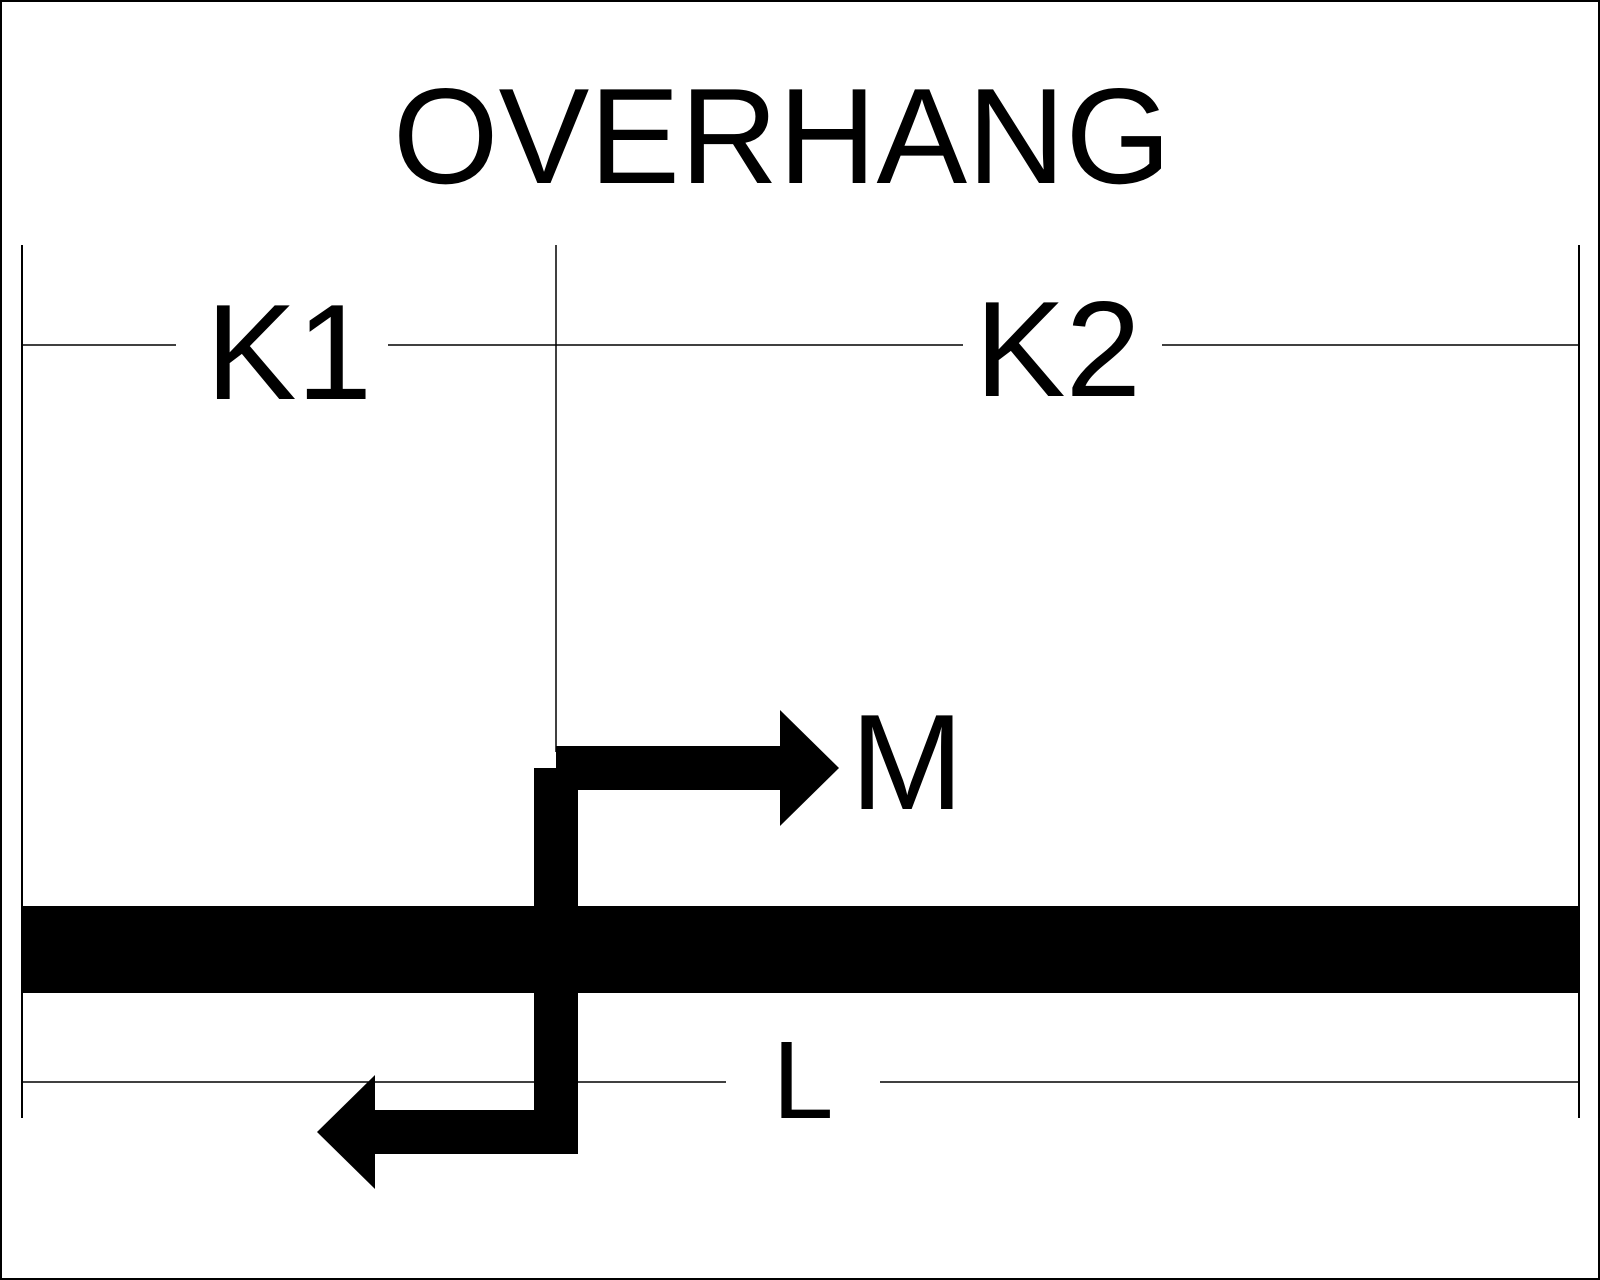  Describe the element at coordinates (289, 352) in the screenshot. I see `k1-label: K1` at that location.